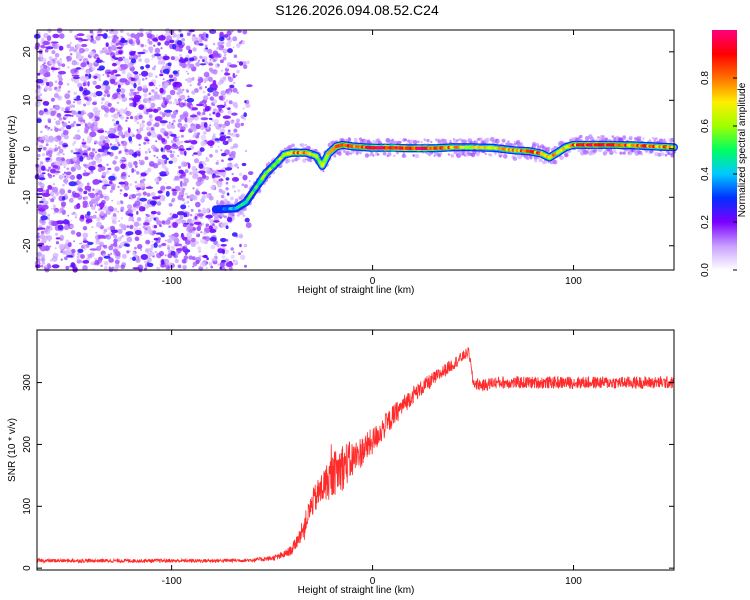  Describe the element at coordinates (172, 581) in the screenshot. I see `snr-x-tick-label: -100` at that location.